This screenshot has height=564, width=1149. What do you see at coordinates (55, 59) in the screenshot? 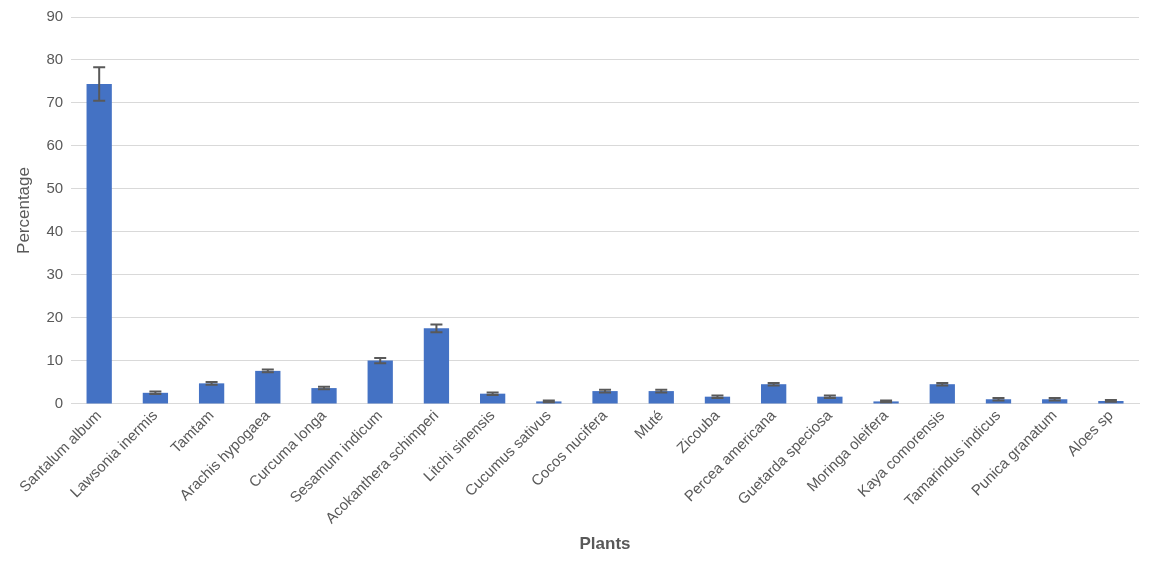
I see `y-tick-label: 80` at bounding box center [55, 59].